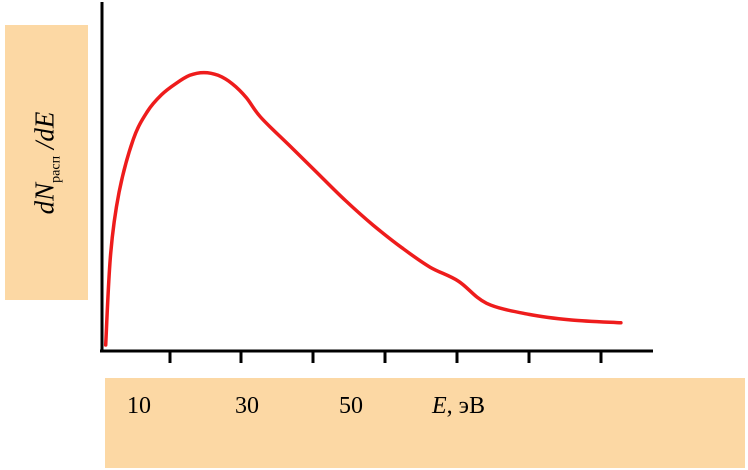 Image resolution: width=748 pixels, height=470 pixels. Describe the element at coordinates (351, 406) in the screenshot. I see `x-tick-label-50: 50` at that location.